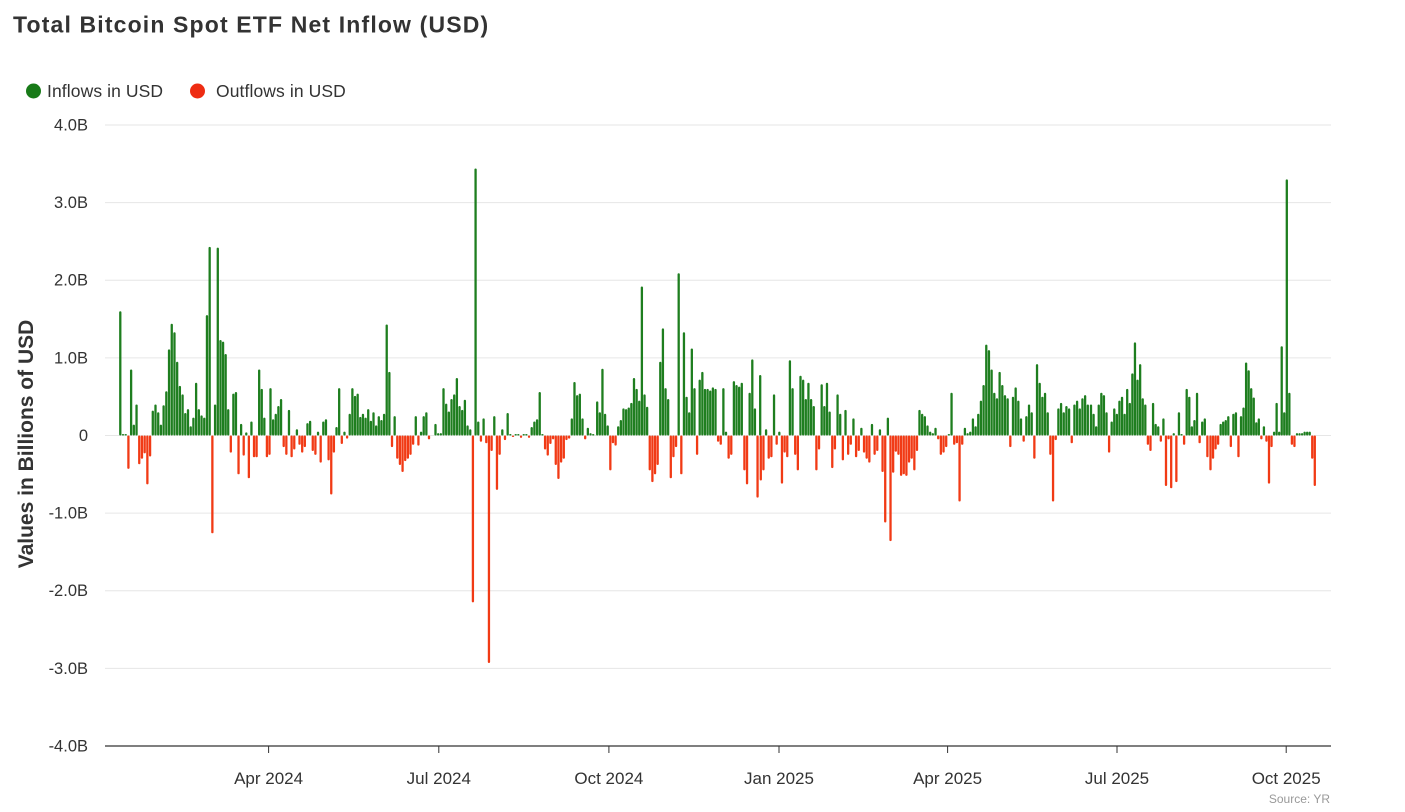 This screenshot has height=812, width=1405. Describe the element at coordinates (947, 778) in the screenshot. I see `svg-text: Apr 2025` at that location.